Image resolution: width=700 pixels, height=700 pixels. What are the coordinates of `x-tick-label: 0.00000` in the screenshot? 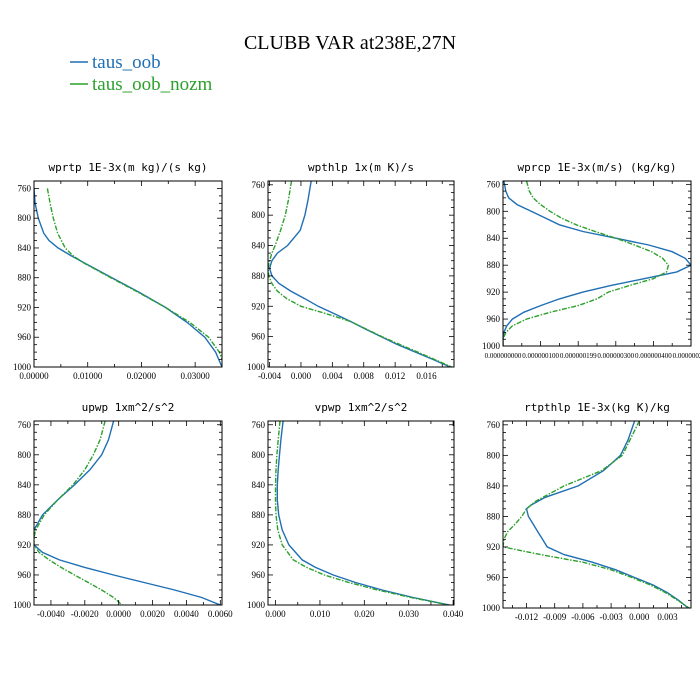 It's located at (34, 376).